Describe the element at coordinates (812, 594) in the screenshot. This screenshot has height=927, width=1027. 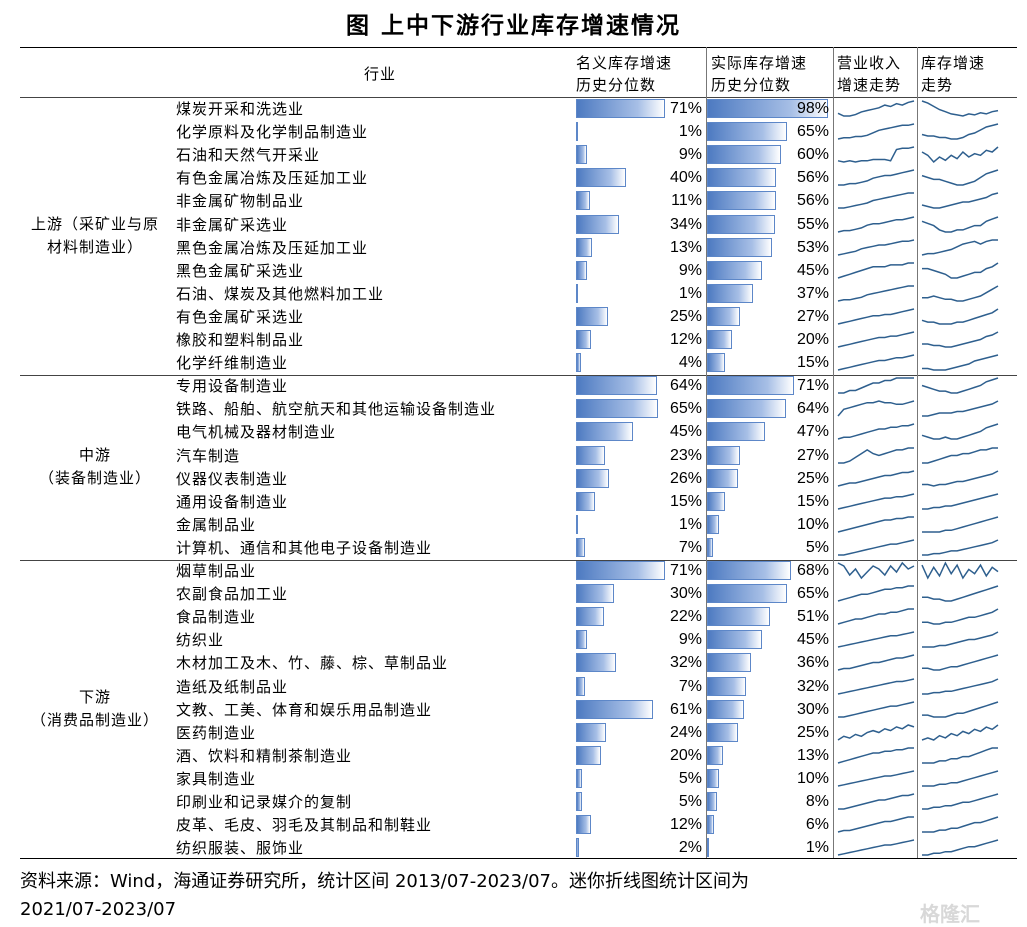
I see `real-percentile: 65%` at that location.